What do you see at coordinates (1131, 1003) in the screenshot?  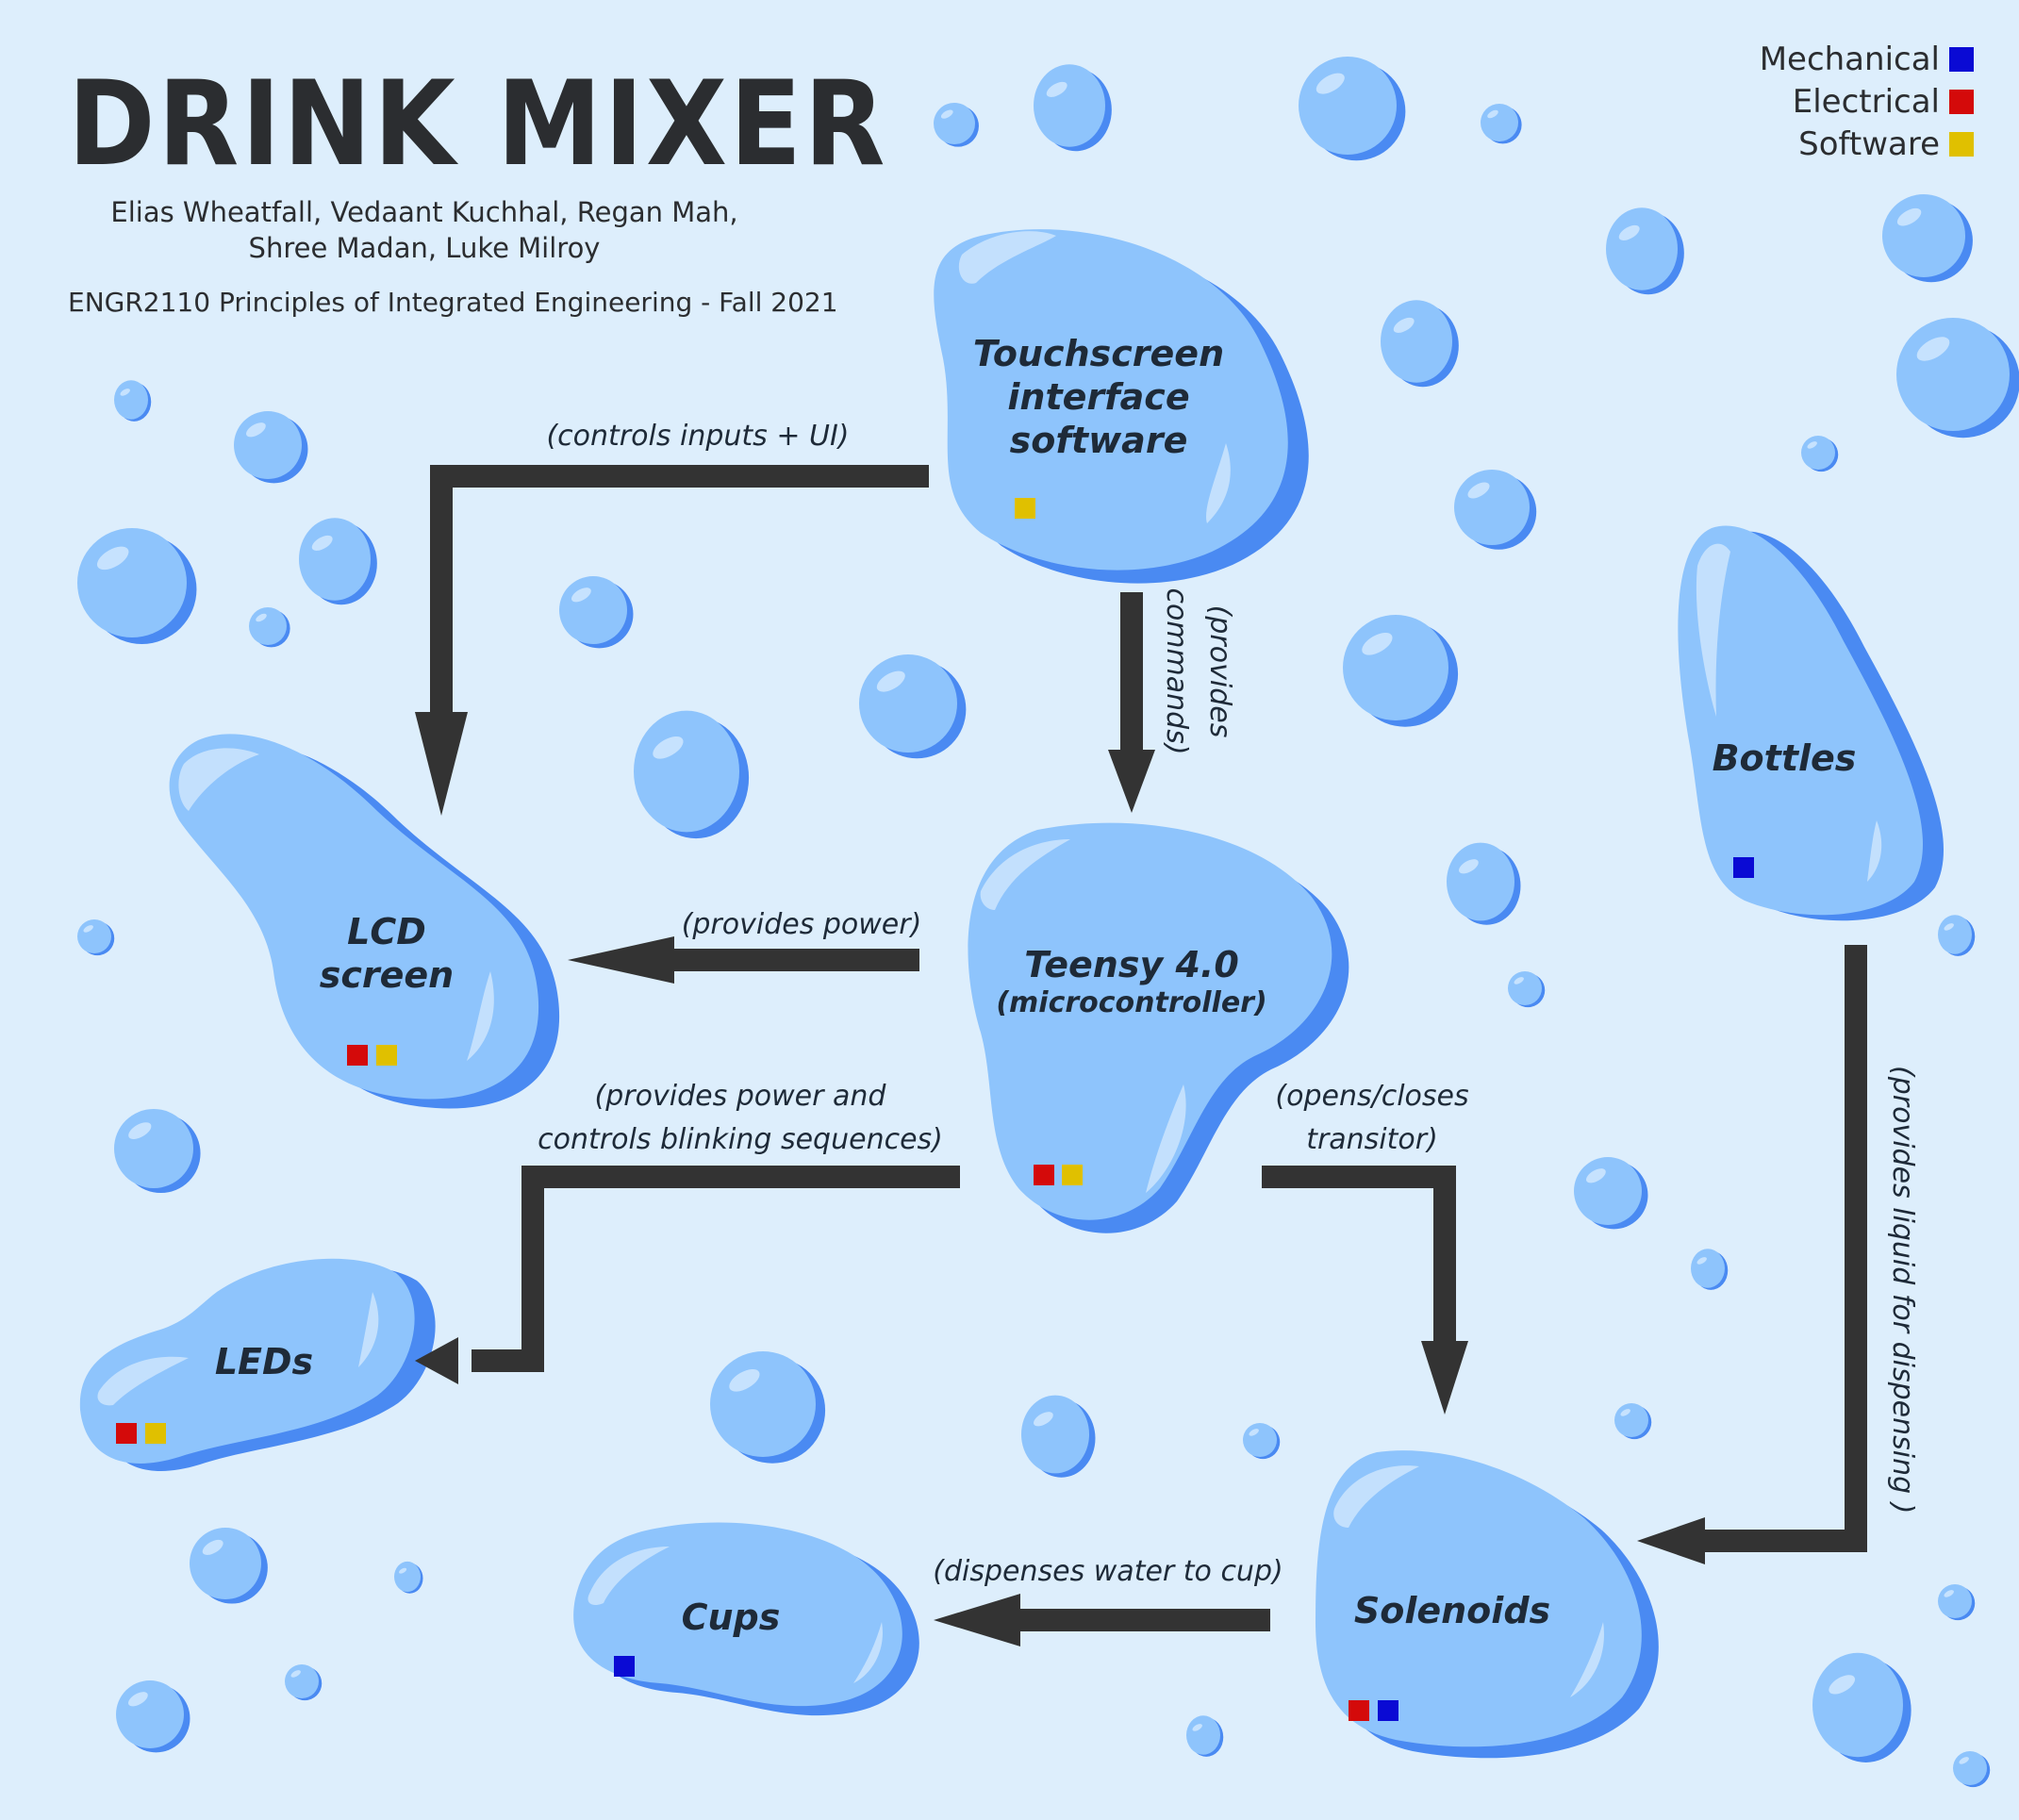 I see `node-teensy-sub: (microcontroller)` at bounding box center [1131, 1003].